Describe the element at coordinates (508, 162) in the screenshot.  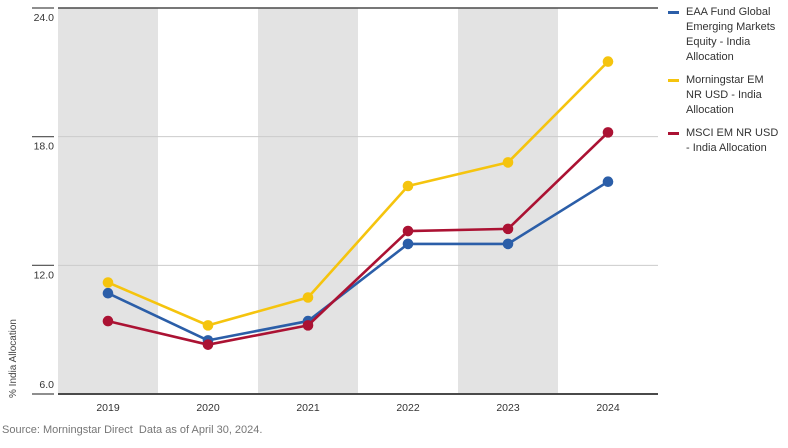
I see `data-point-1-2023` at that location.